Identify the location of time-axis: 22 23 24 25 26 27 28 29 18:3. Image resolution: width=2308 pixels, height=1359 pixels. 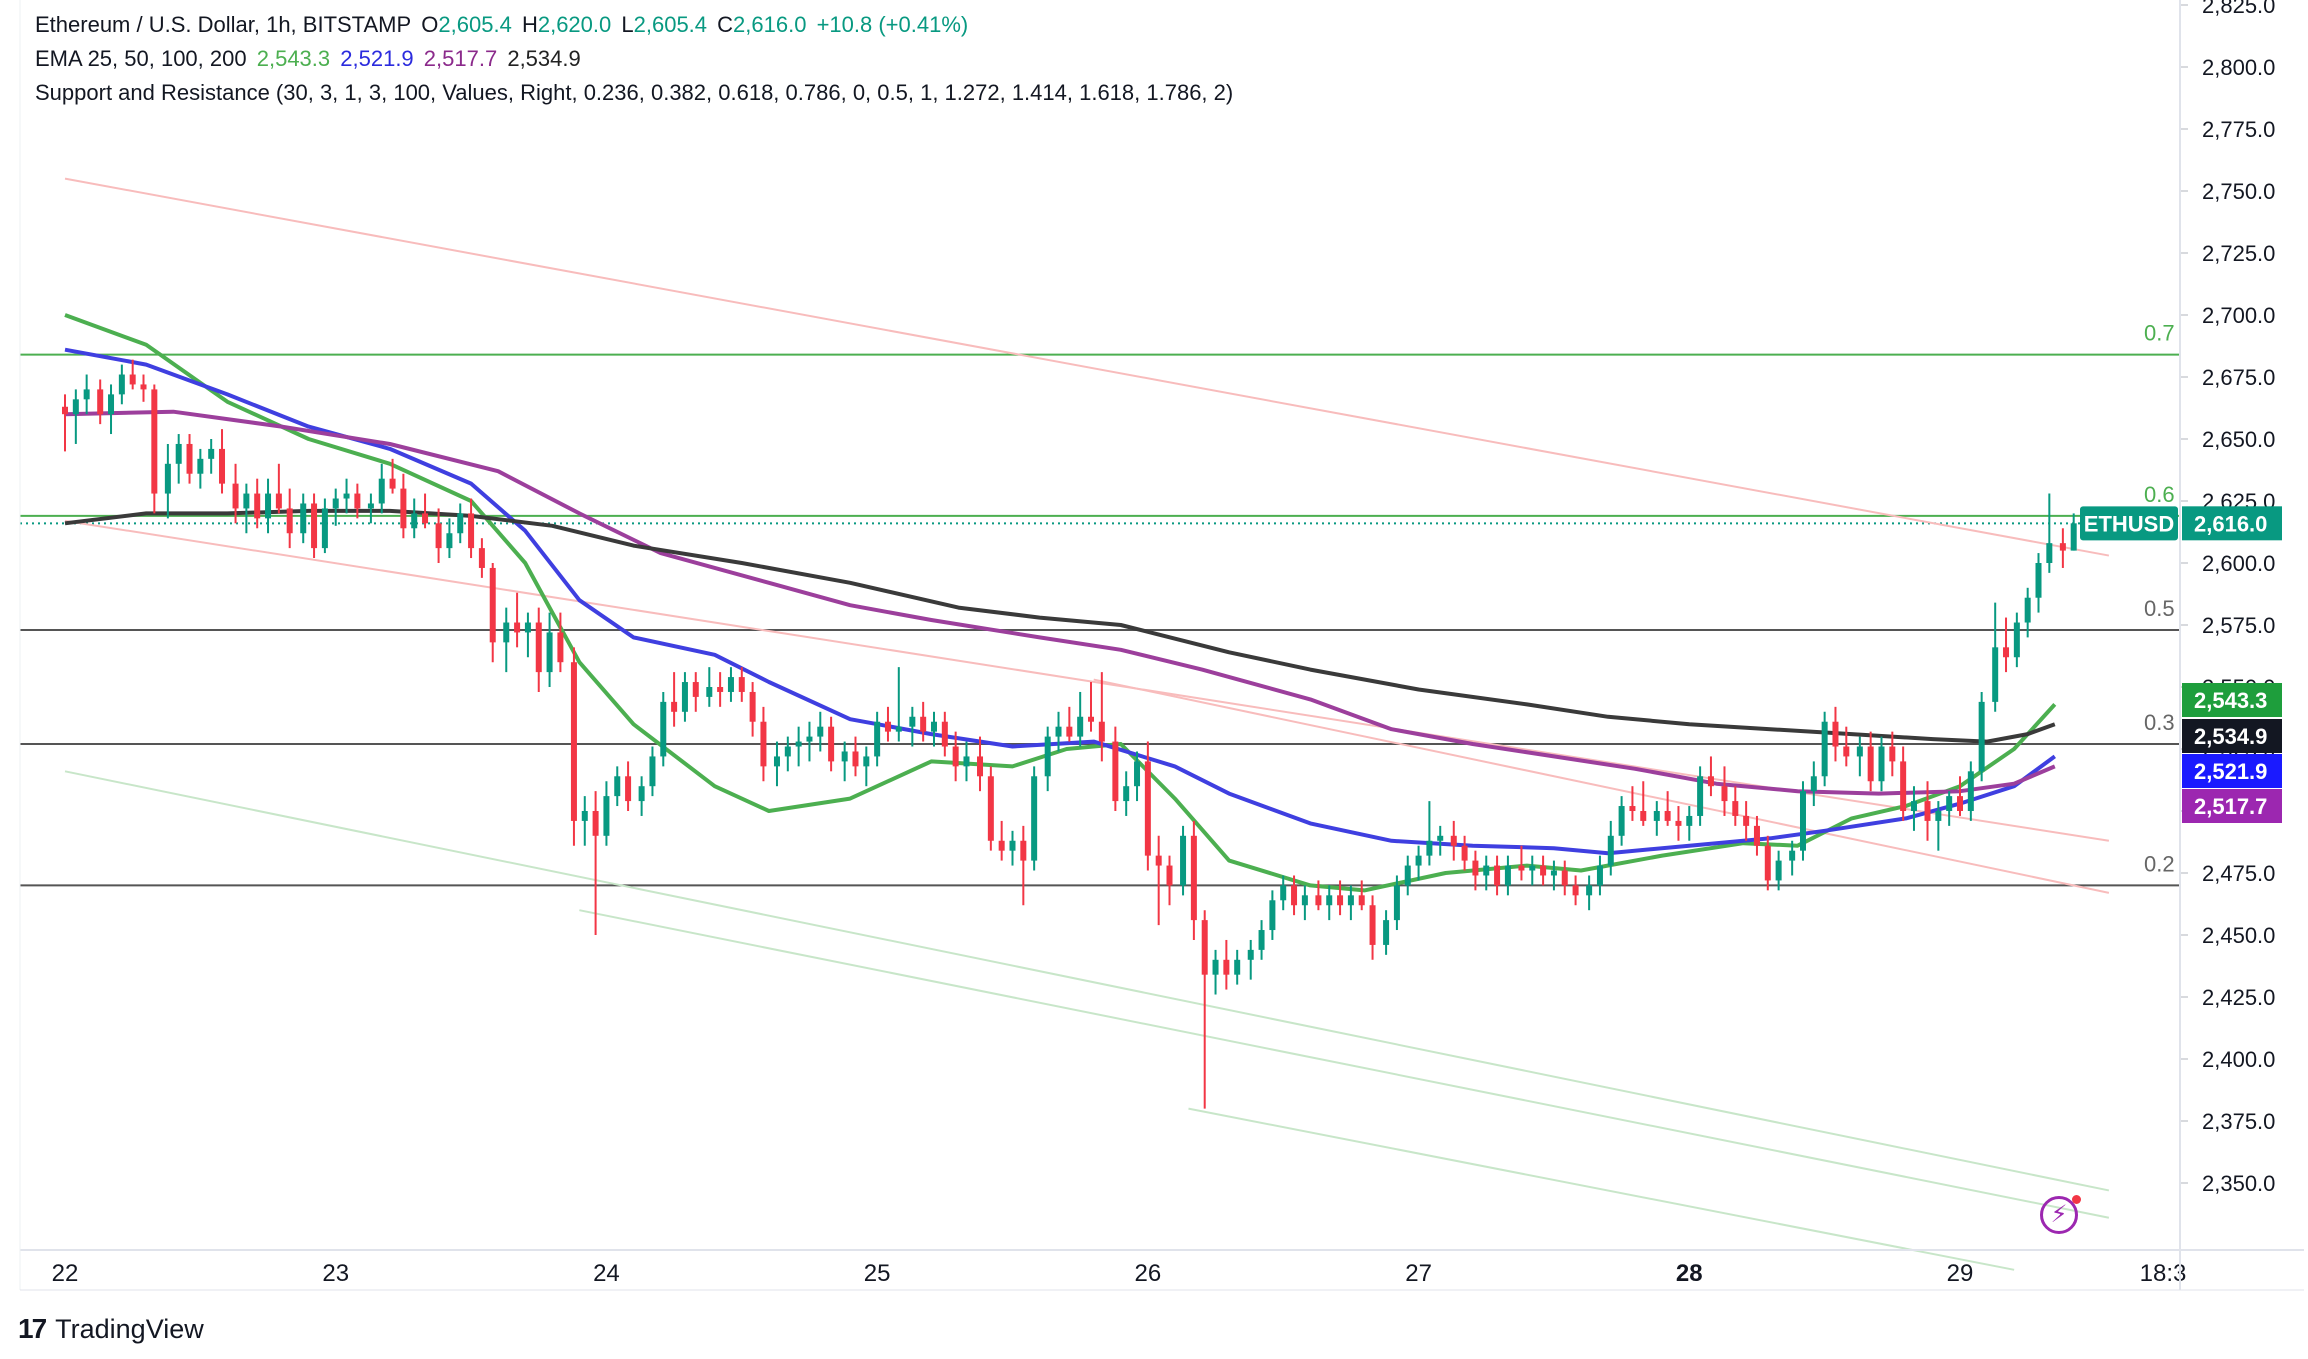
(1119, 1273).